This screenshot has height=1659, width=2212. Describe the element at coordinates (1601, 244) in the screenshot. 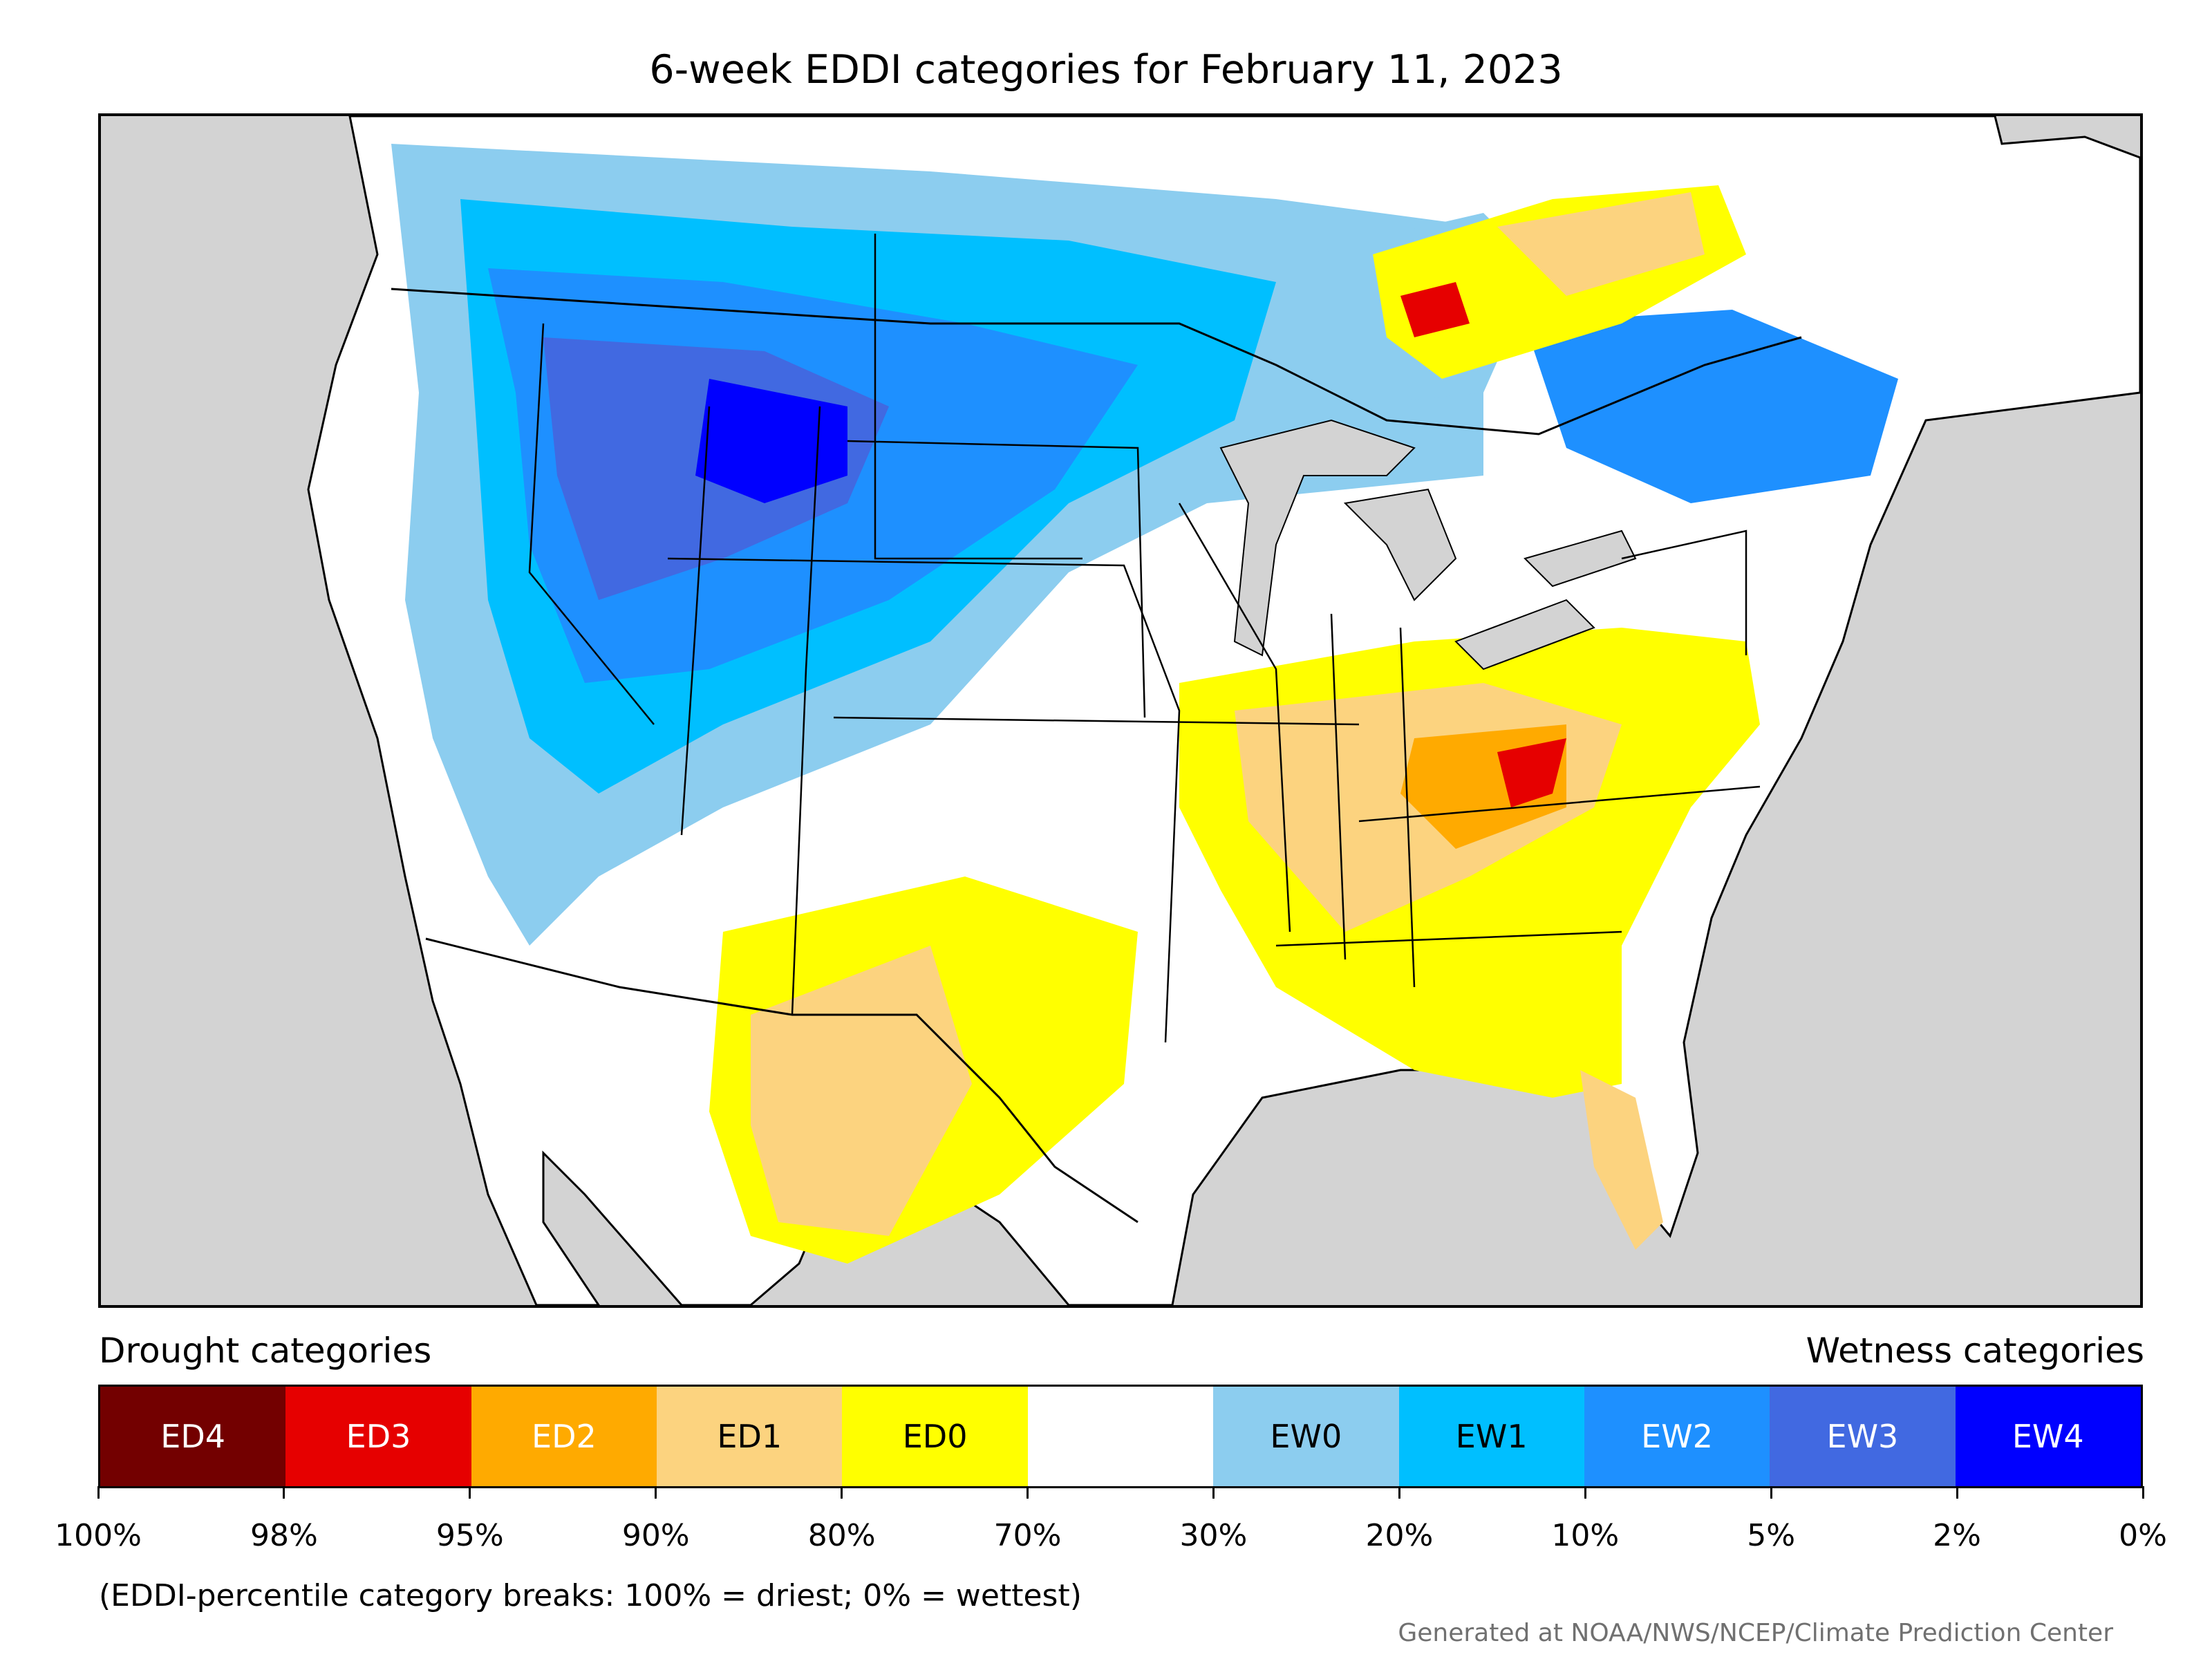

I see `dry-region-ed1-quebec` at that location.